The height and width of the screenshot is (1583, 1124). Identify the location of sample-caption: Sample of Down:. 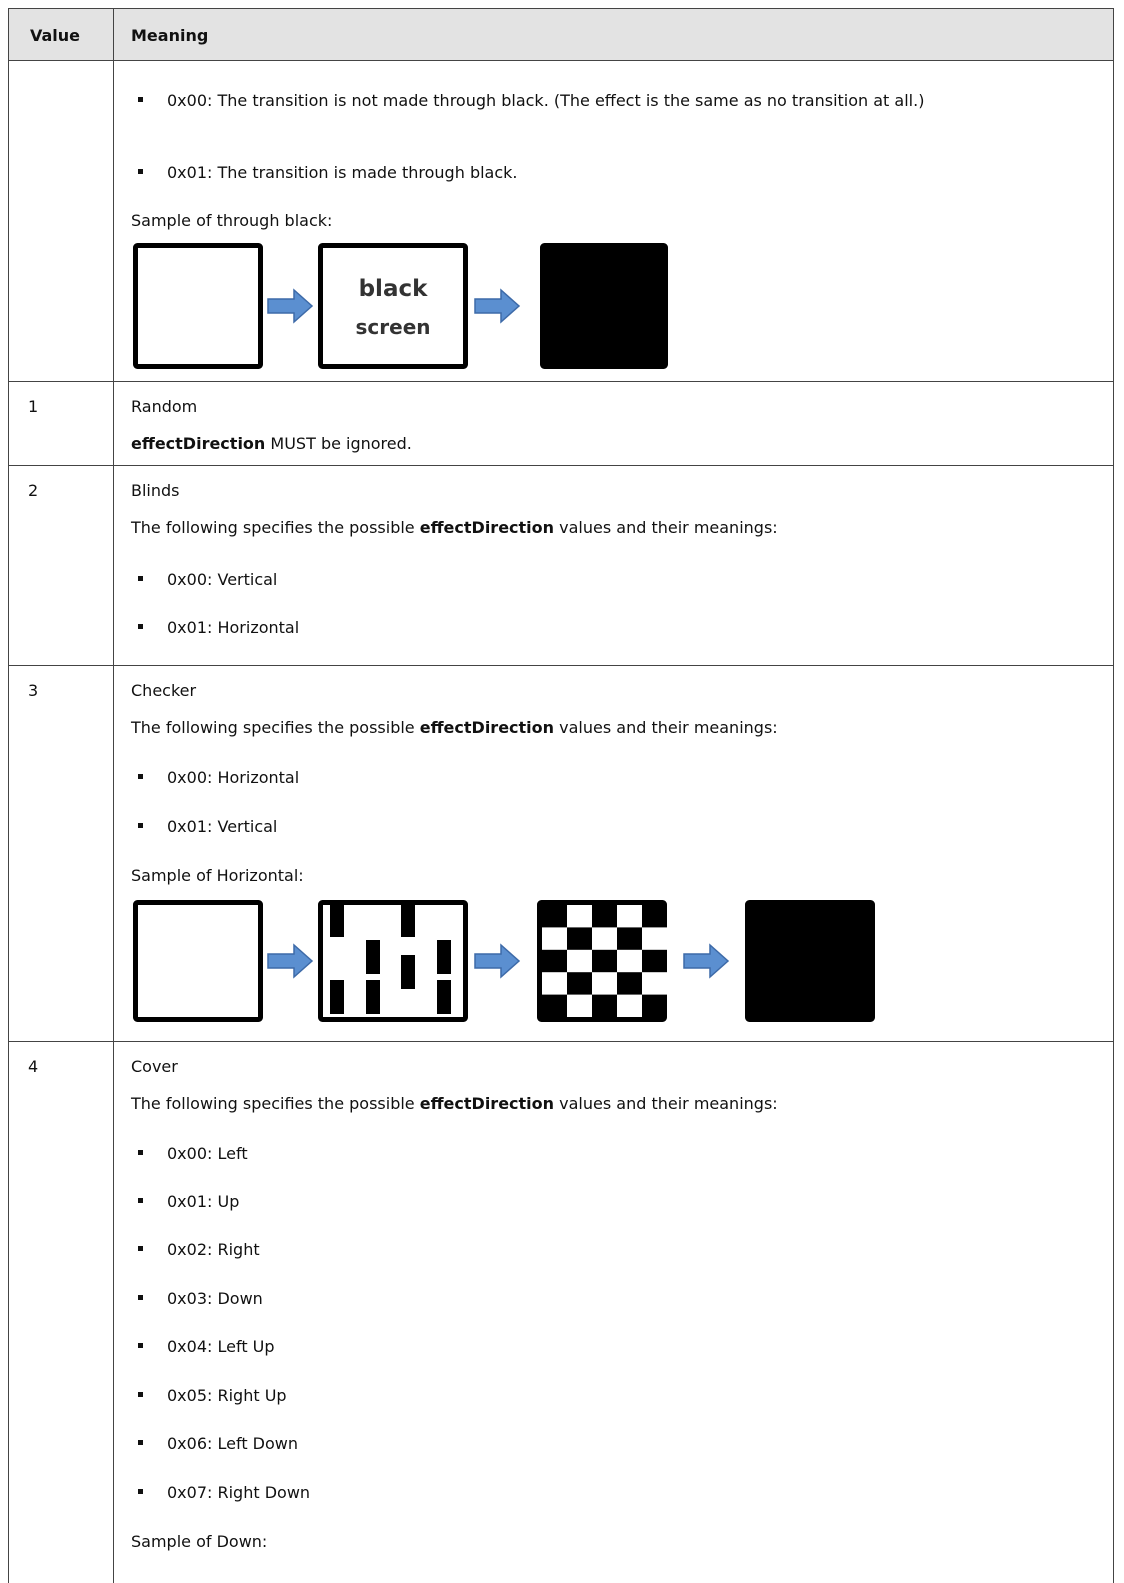
(199, 1541).